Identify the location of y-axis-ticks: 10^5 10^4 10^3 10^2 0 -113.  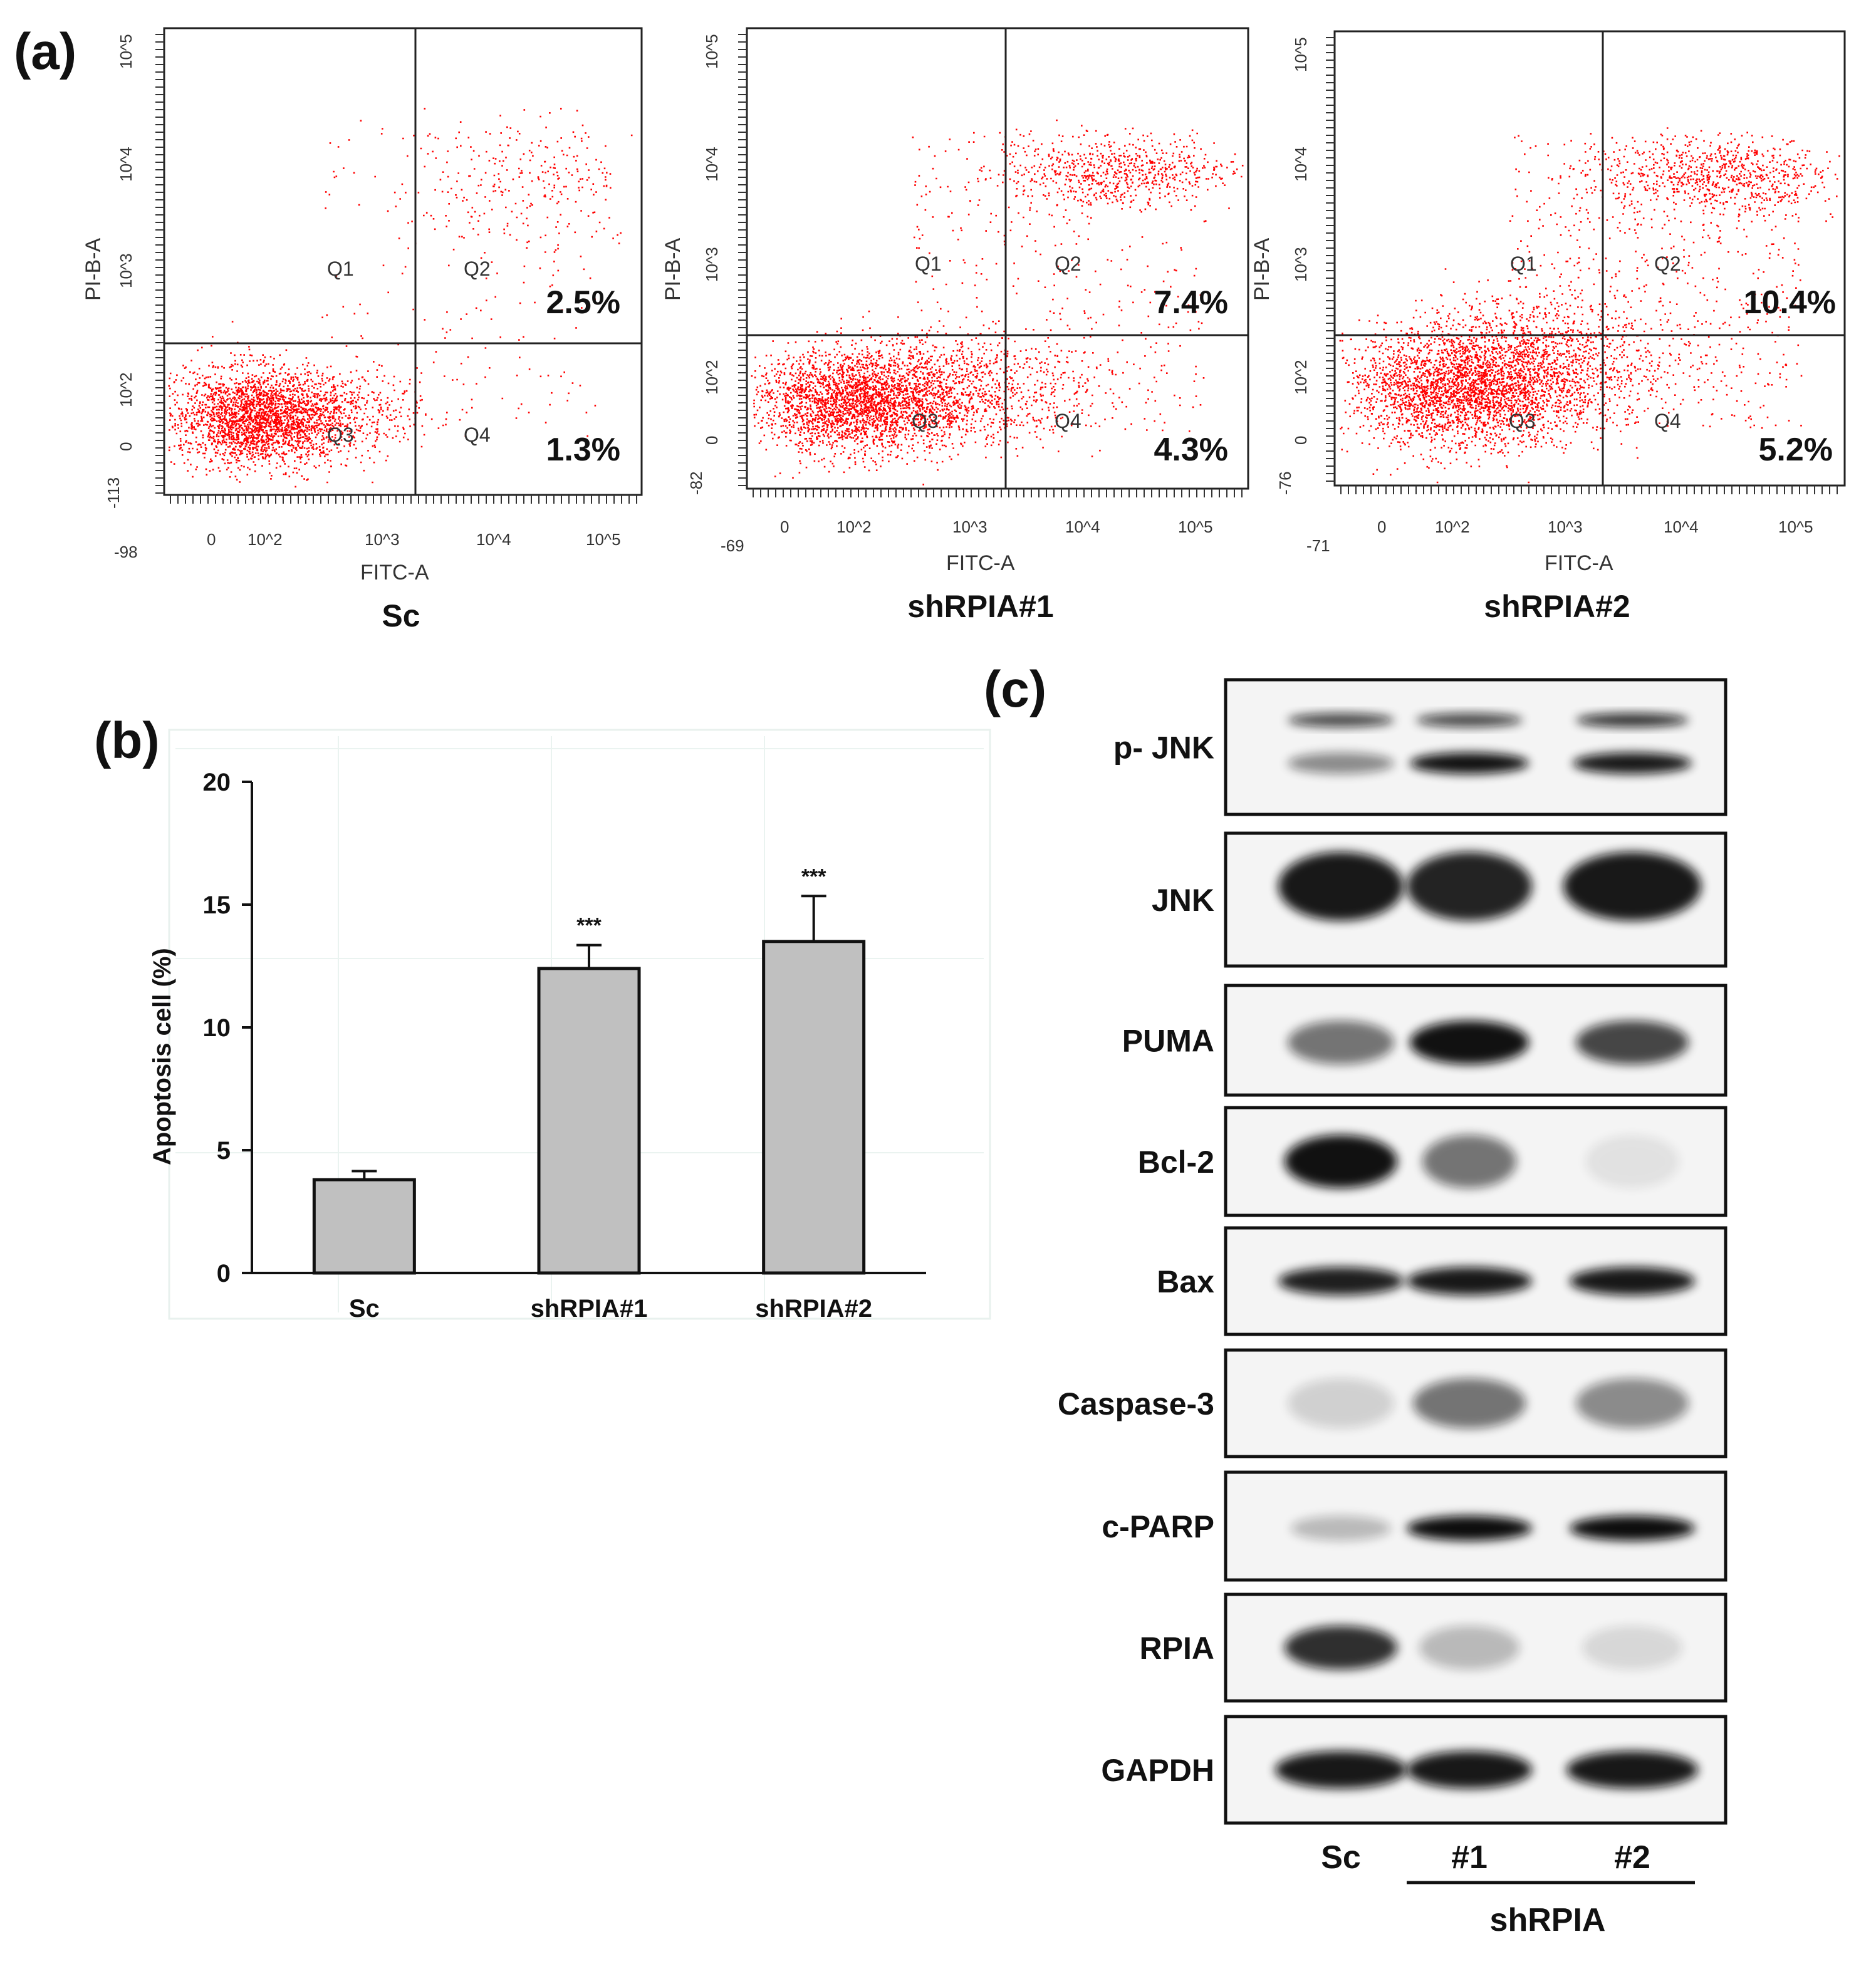
(120, 271).